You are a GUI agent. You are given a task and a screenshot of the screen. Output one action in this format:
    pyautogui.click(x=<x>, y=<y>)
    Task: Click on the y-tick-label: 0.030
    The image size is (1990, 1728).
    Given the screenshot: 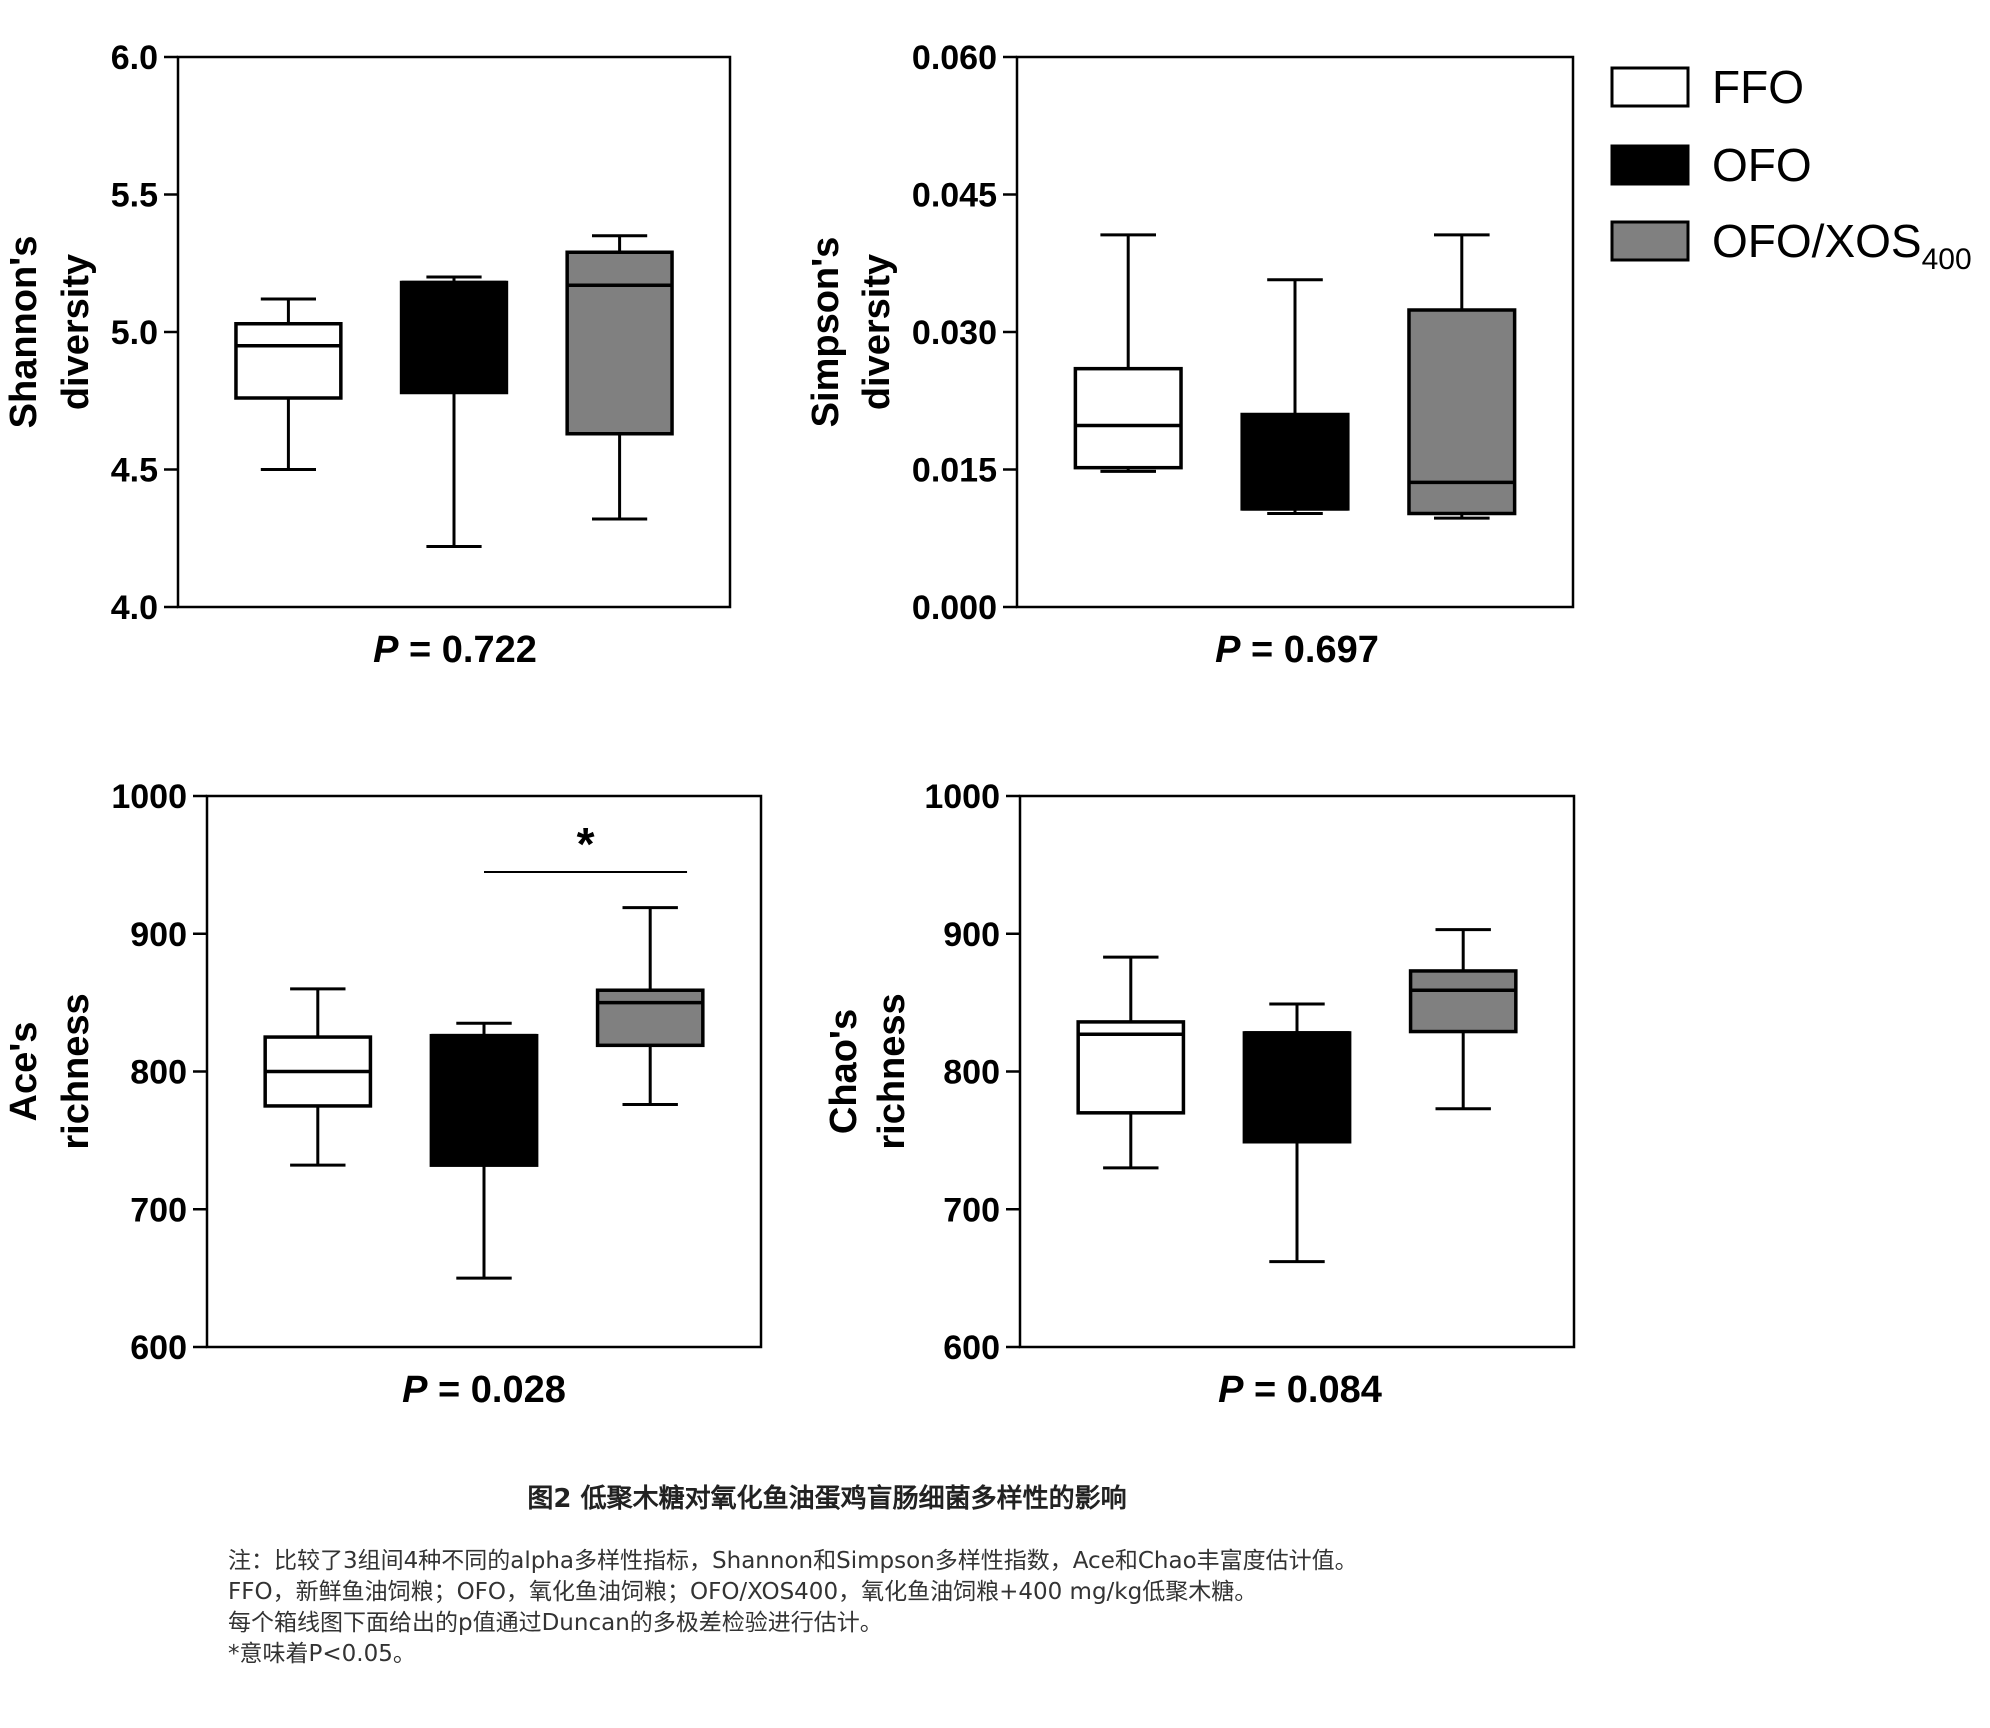 What is the action you would take?
    pyautogui.click(x=954, y=333)
    